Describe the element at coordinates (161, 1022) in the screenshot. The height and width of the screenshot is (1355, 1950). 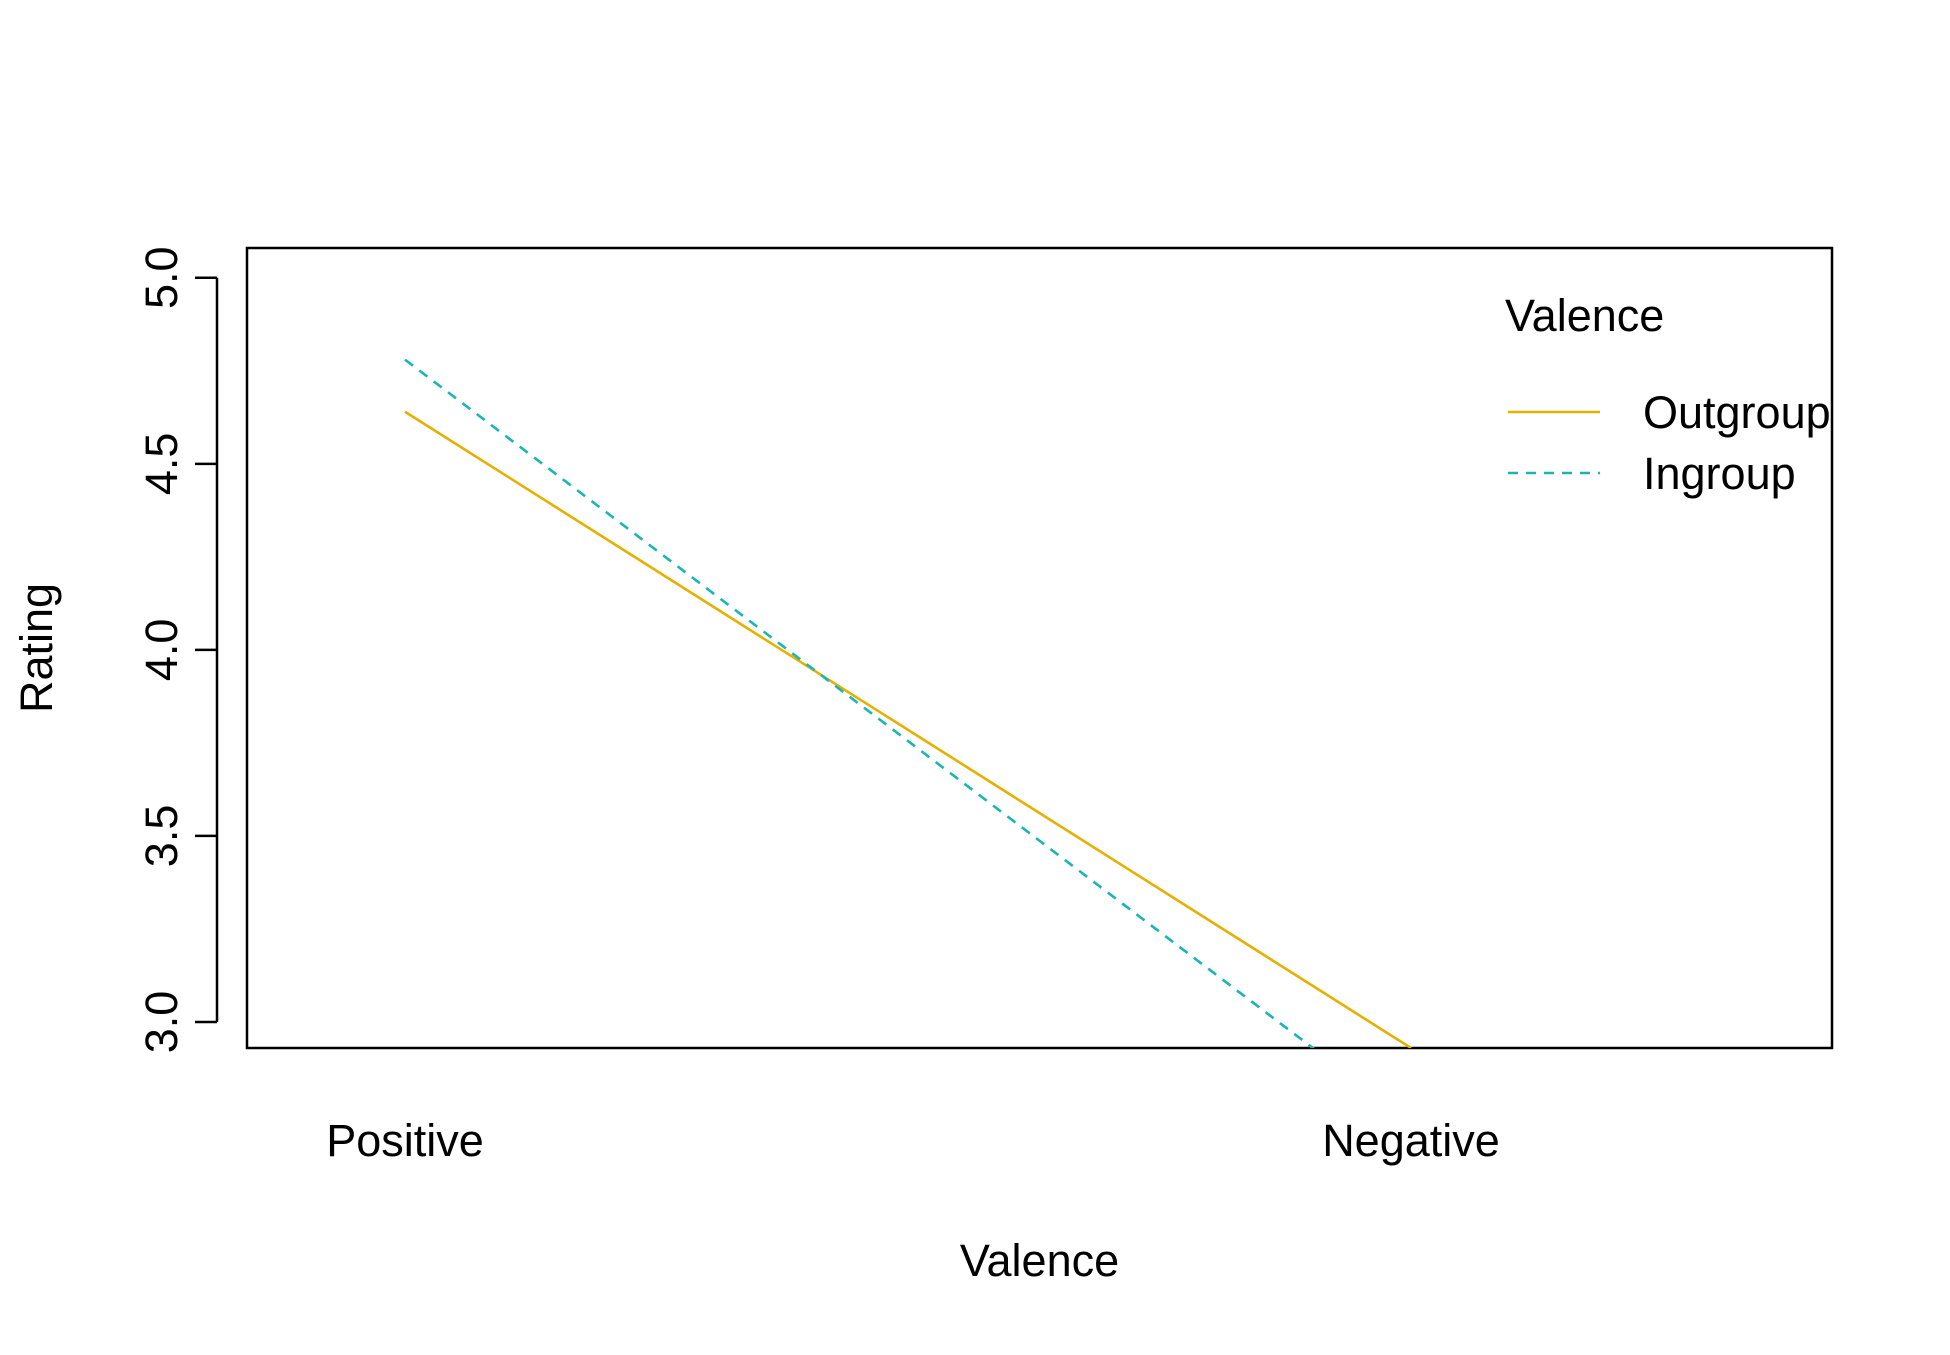
I see `y-tick-label: 3.0` at that location.